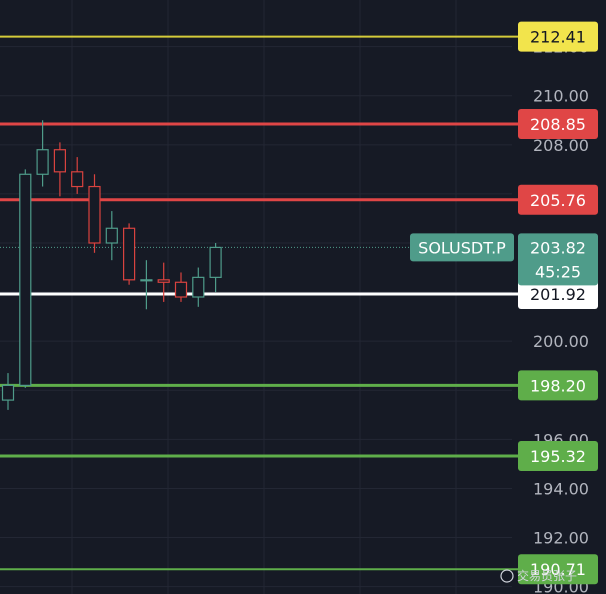 This screenshot has height=594, width=606. I want to click on level-badge: 212.41, so click(558, 36).